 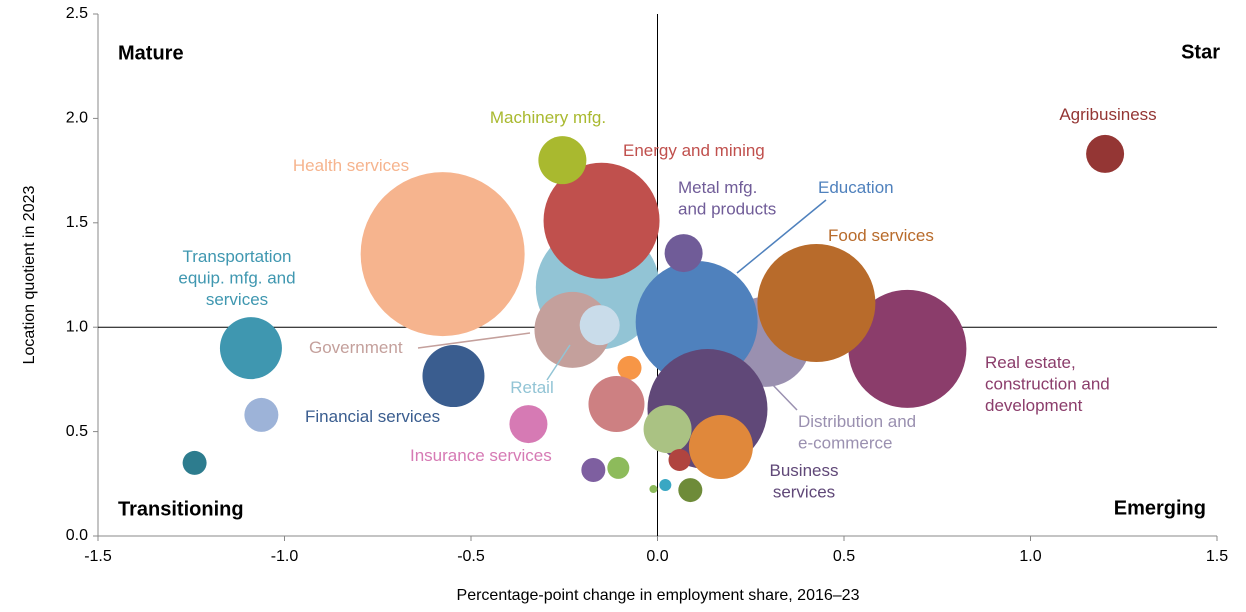 What do you see at coordinates (236, 278) in the screenshot?
I see `bubble-label: Transportation equip. mfg. and services` at bounding box center [236, 278].